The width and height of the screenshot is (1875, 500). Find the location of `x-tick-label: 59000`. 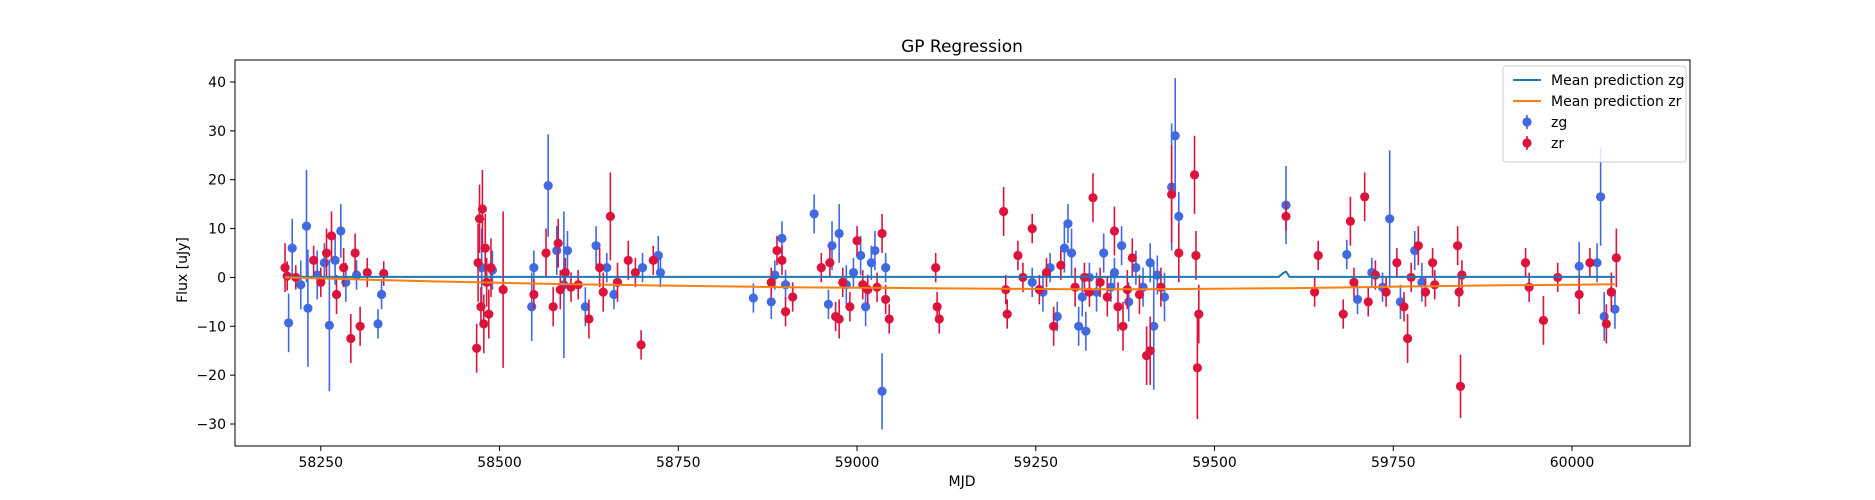

x-tick-label: 59000 is located at coordinates (857, 463).